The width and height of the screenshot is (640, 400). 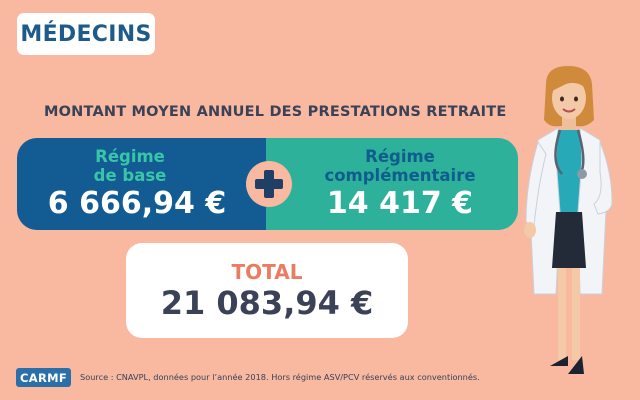 What do you see at coordinates (568, 220) in the screenshot?
I see `doctor-illustration` at bounding box center [568, 220].